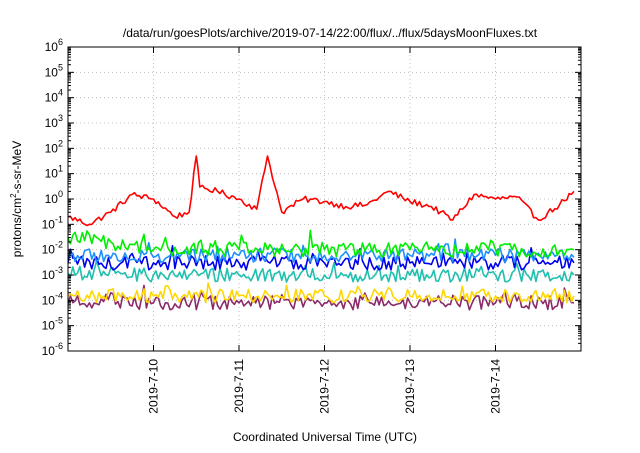 The width and height of the screenshot is (640, 453). I want to click on y-tick-label: 10³, so click(54, 121).